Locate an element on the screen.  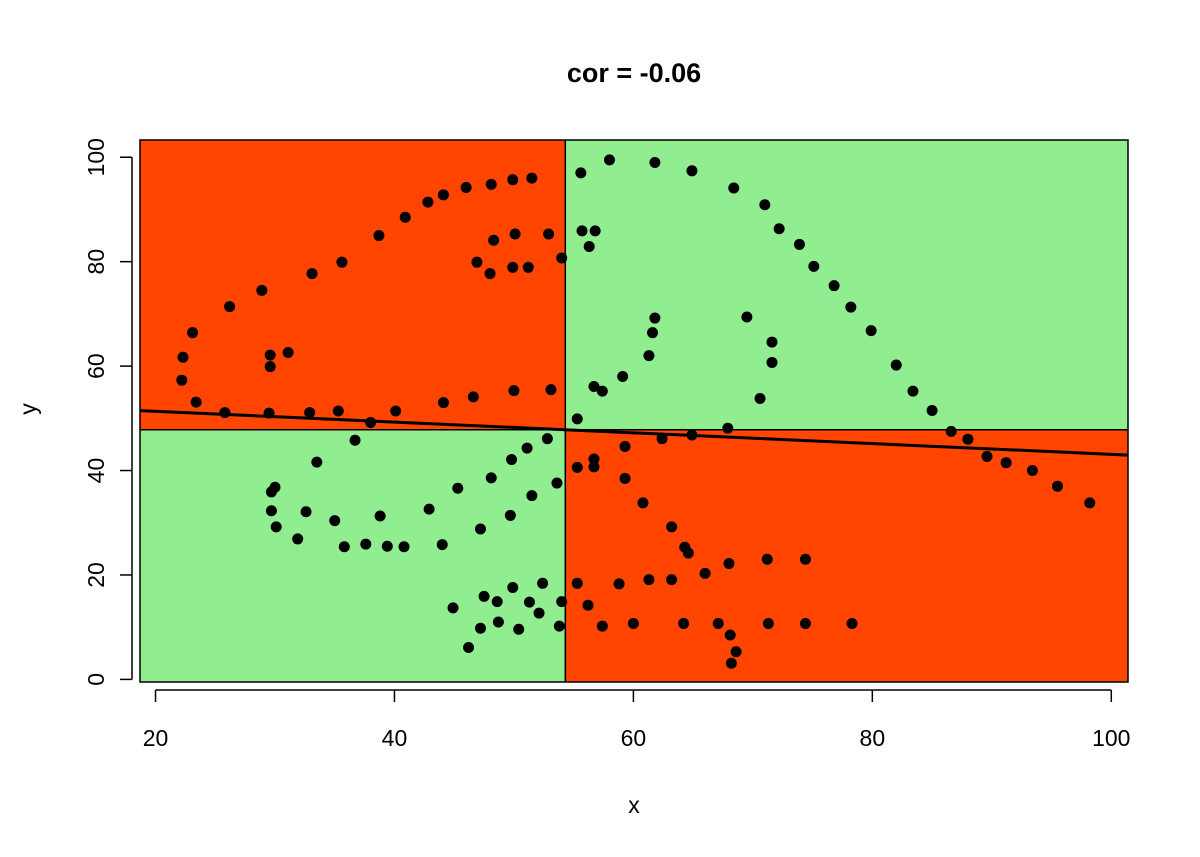
regression-line is located at coordinates (634, 433).